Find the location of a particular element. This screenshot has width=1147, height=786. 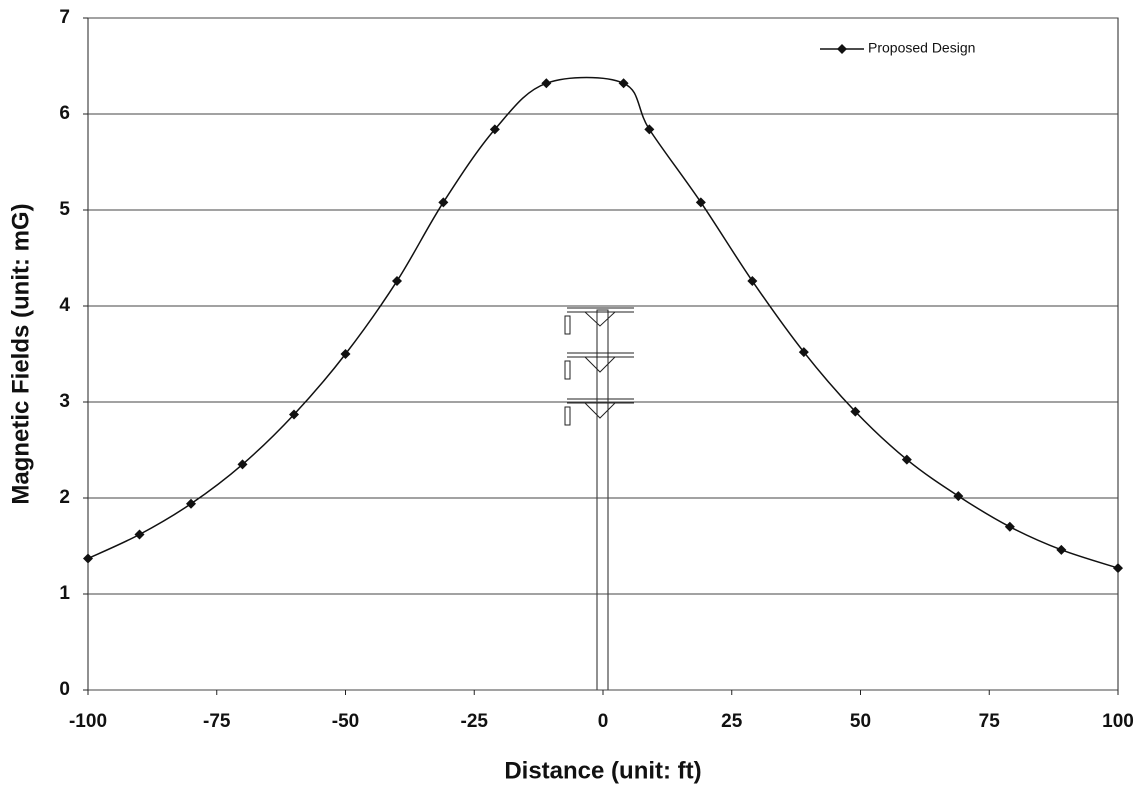

pole-drawing is located at coordinates (599, 499).